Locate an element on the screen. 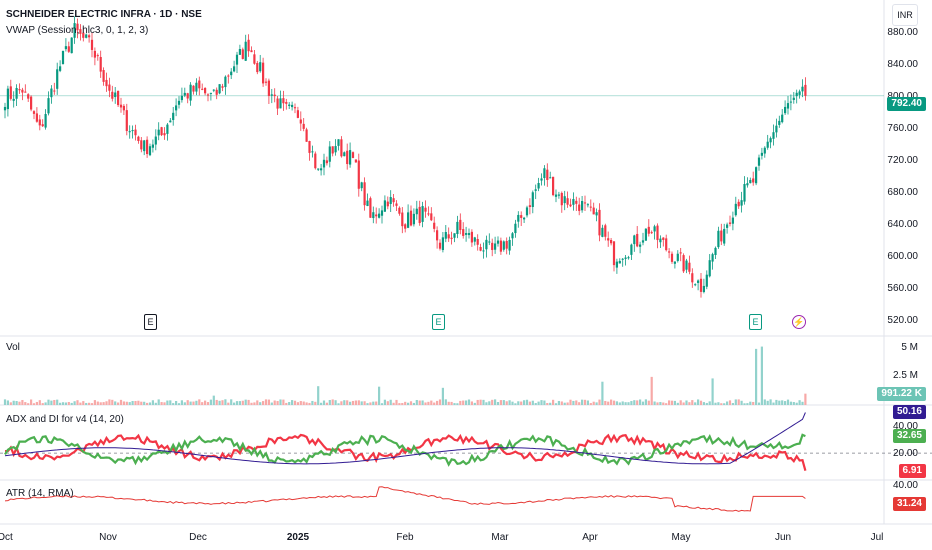  adx-tick: 20.00 is located at coordinates (905, 453).